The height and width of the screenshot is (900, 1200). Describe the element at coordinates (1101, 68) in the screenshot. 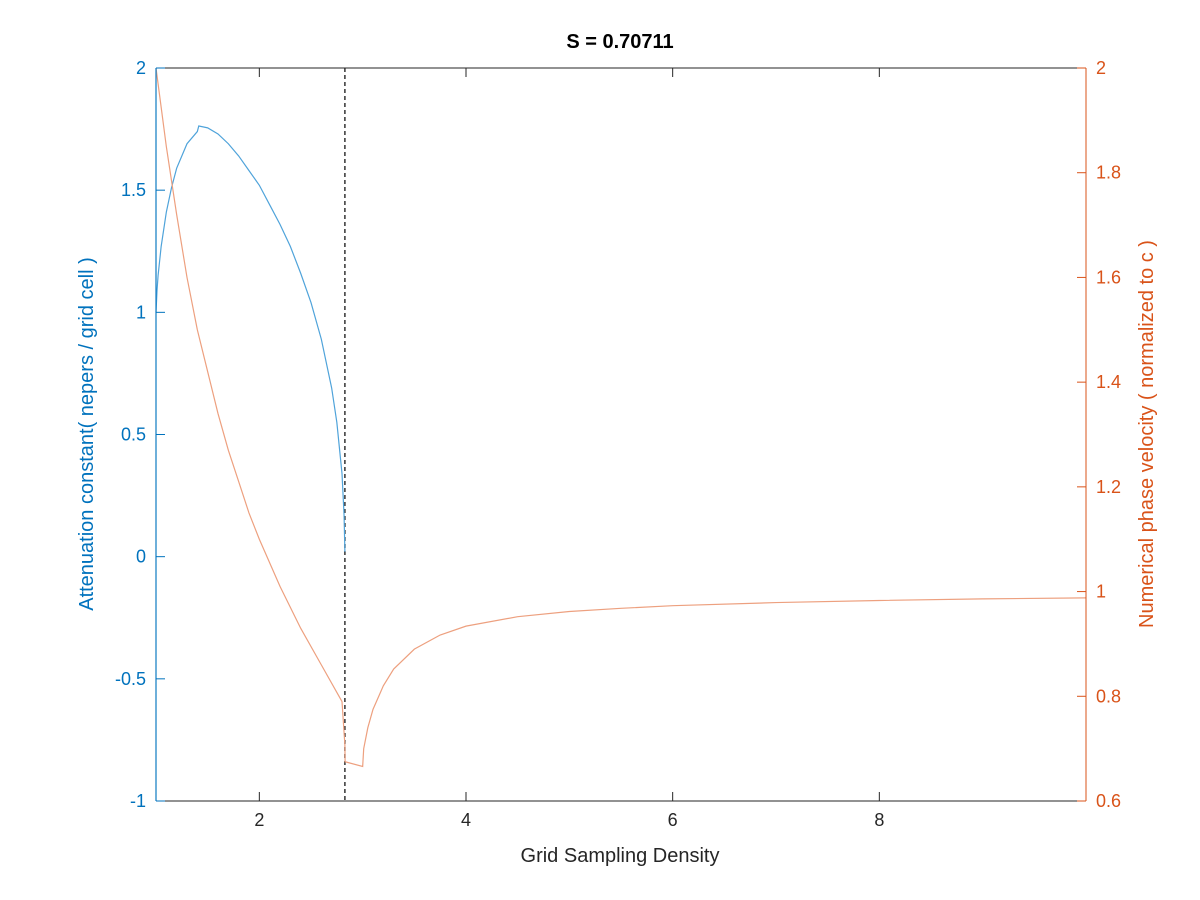

I see `y-right-tick-label: 2` at that location.